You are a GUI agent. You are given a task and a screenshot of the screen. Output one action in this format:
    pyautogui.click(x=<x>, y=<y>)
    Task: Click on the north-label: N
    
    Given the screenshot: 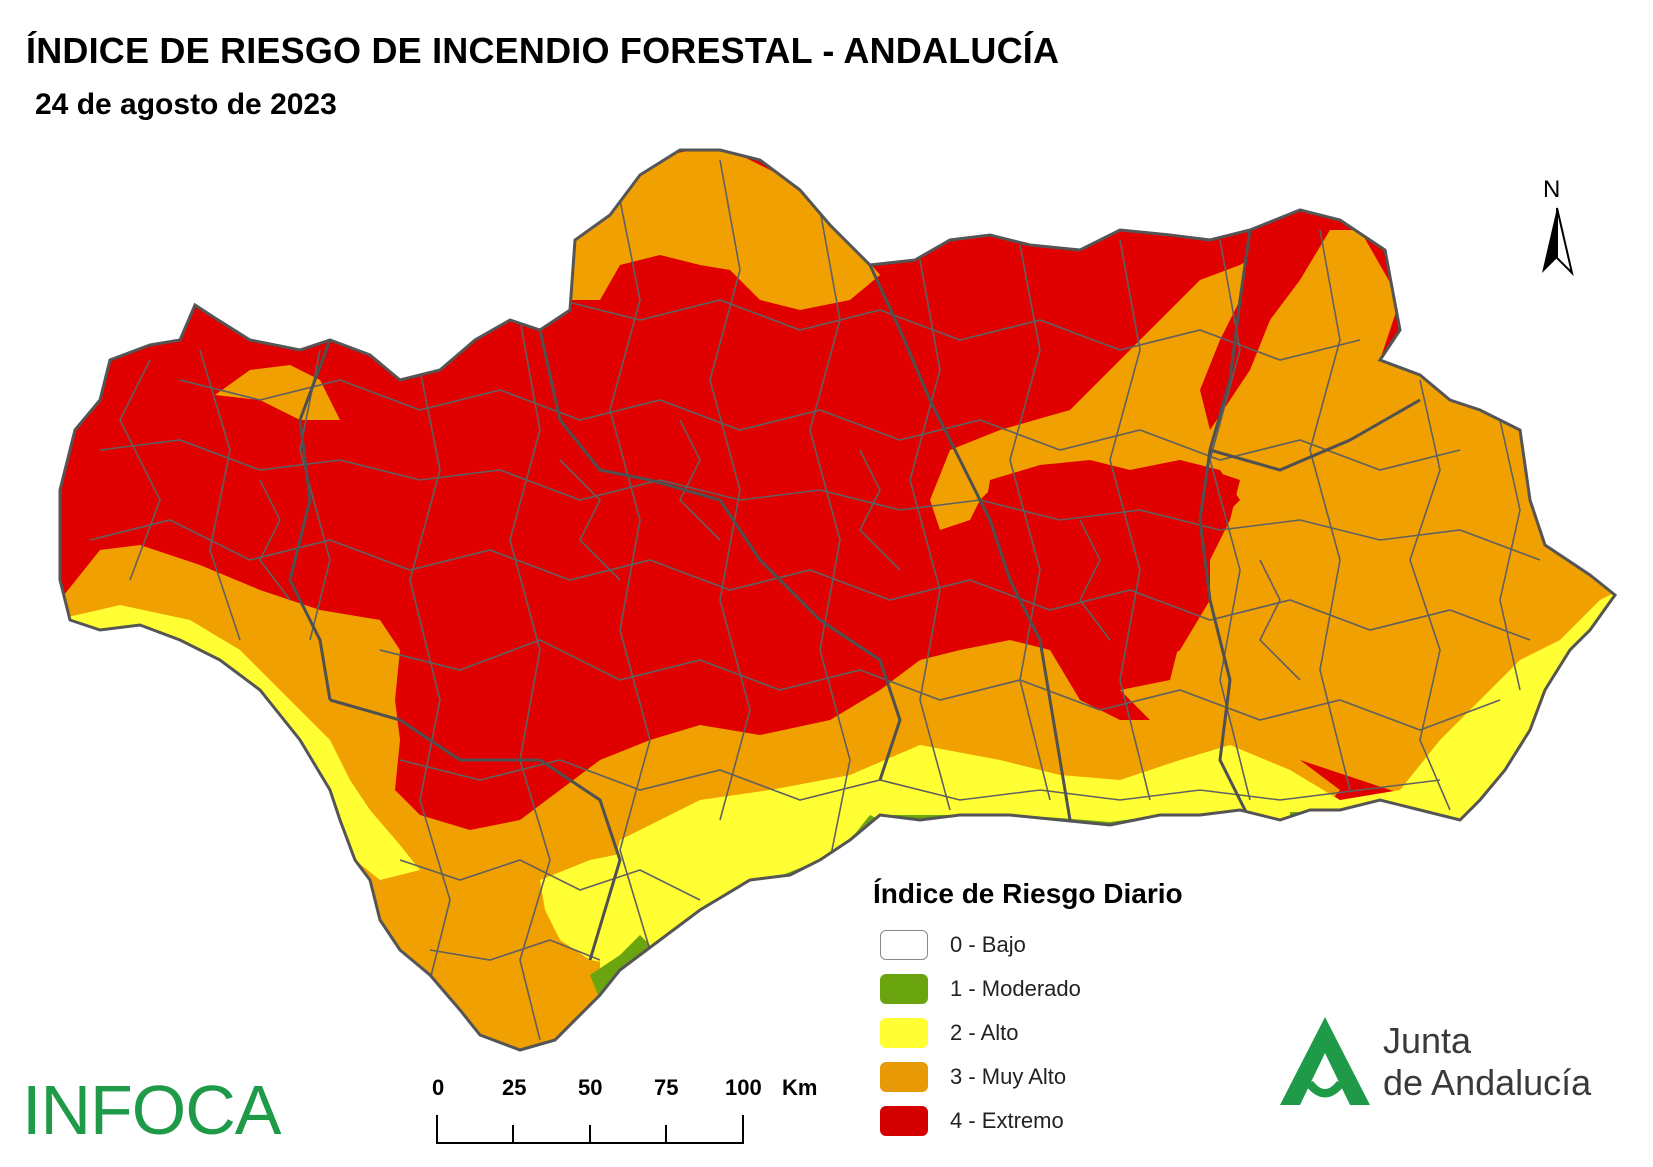 What is the action you would take?
    pyautogui.click(x=1552, y=189)
    